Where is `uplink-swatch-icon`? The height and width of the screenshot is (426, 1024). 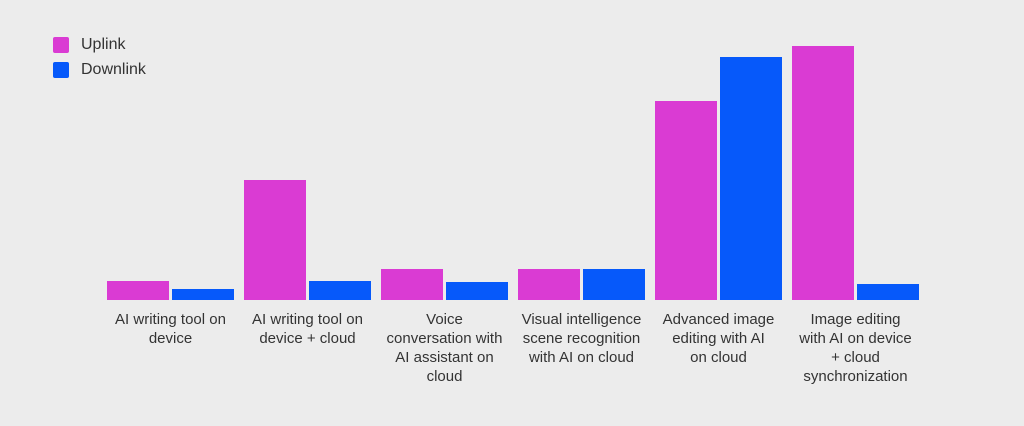 uplink-swatch-icon is located at coordinates (61, 45).